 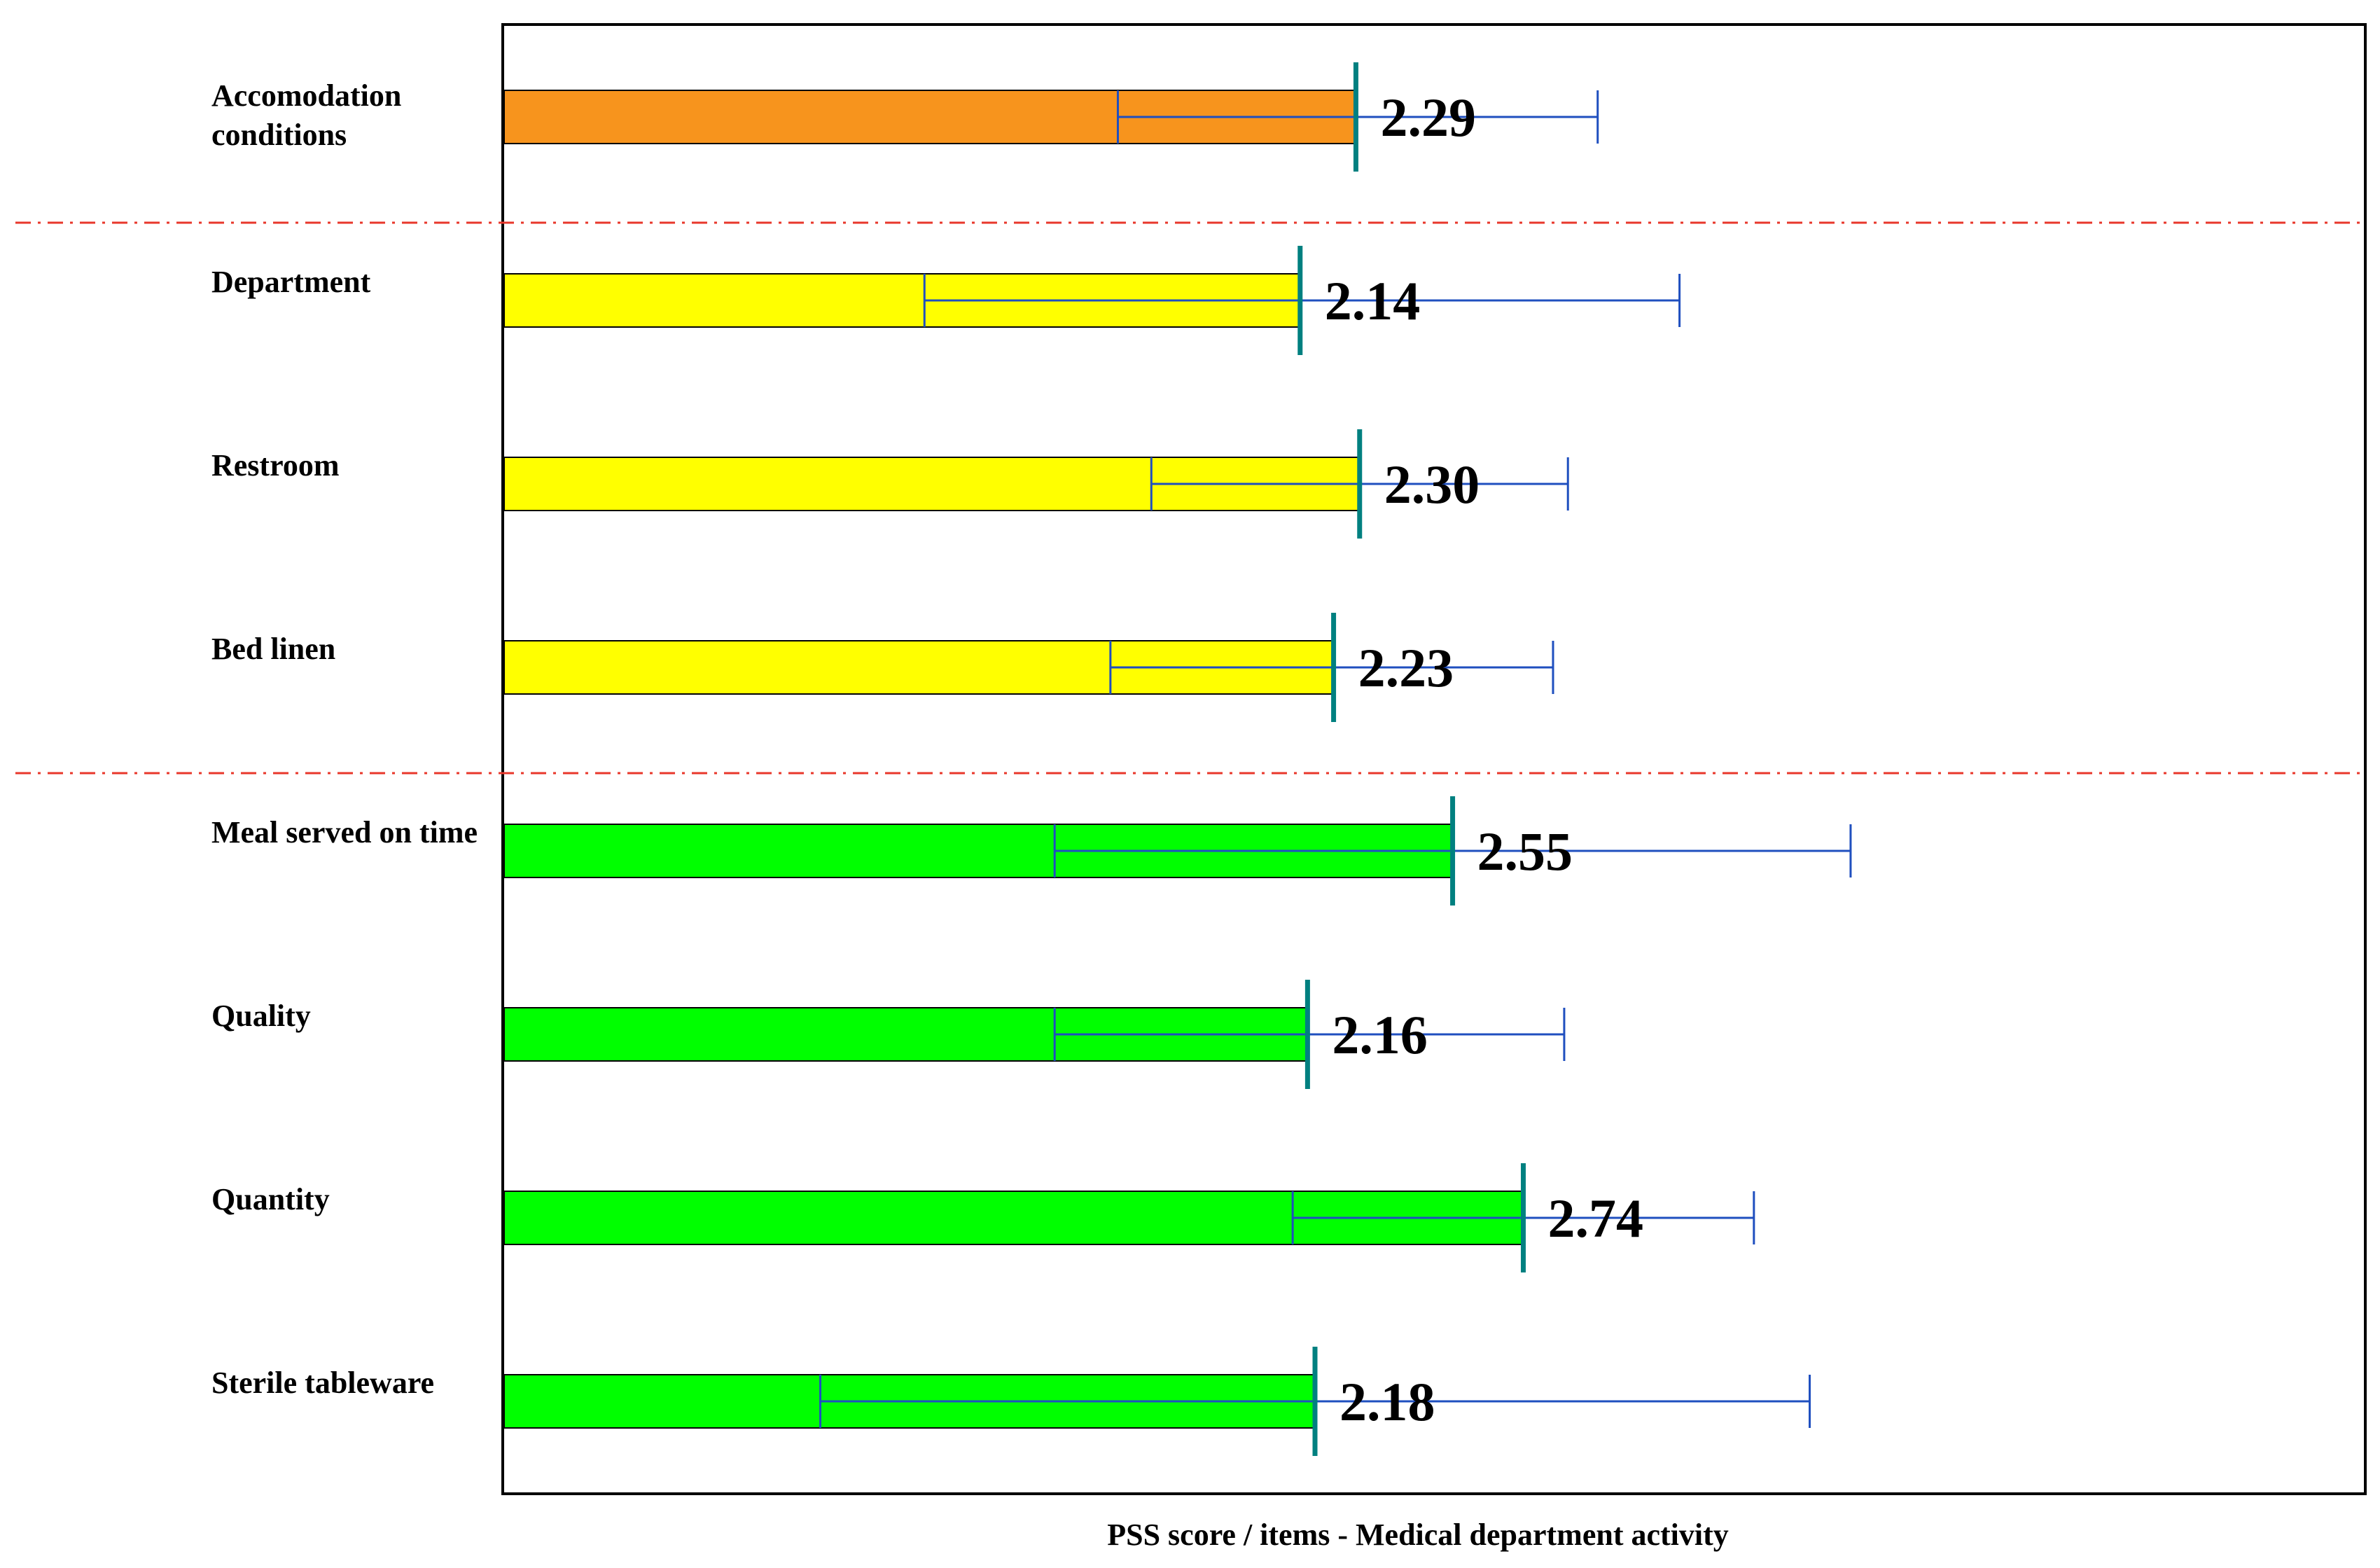 What do you see at coordinates (1428, 117) in the screenshot?
I see `value-label-0: 2.29` at bounding box center [1428, 117].